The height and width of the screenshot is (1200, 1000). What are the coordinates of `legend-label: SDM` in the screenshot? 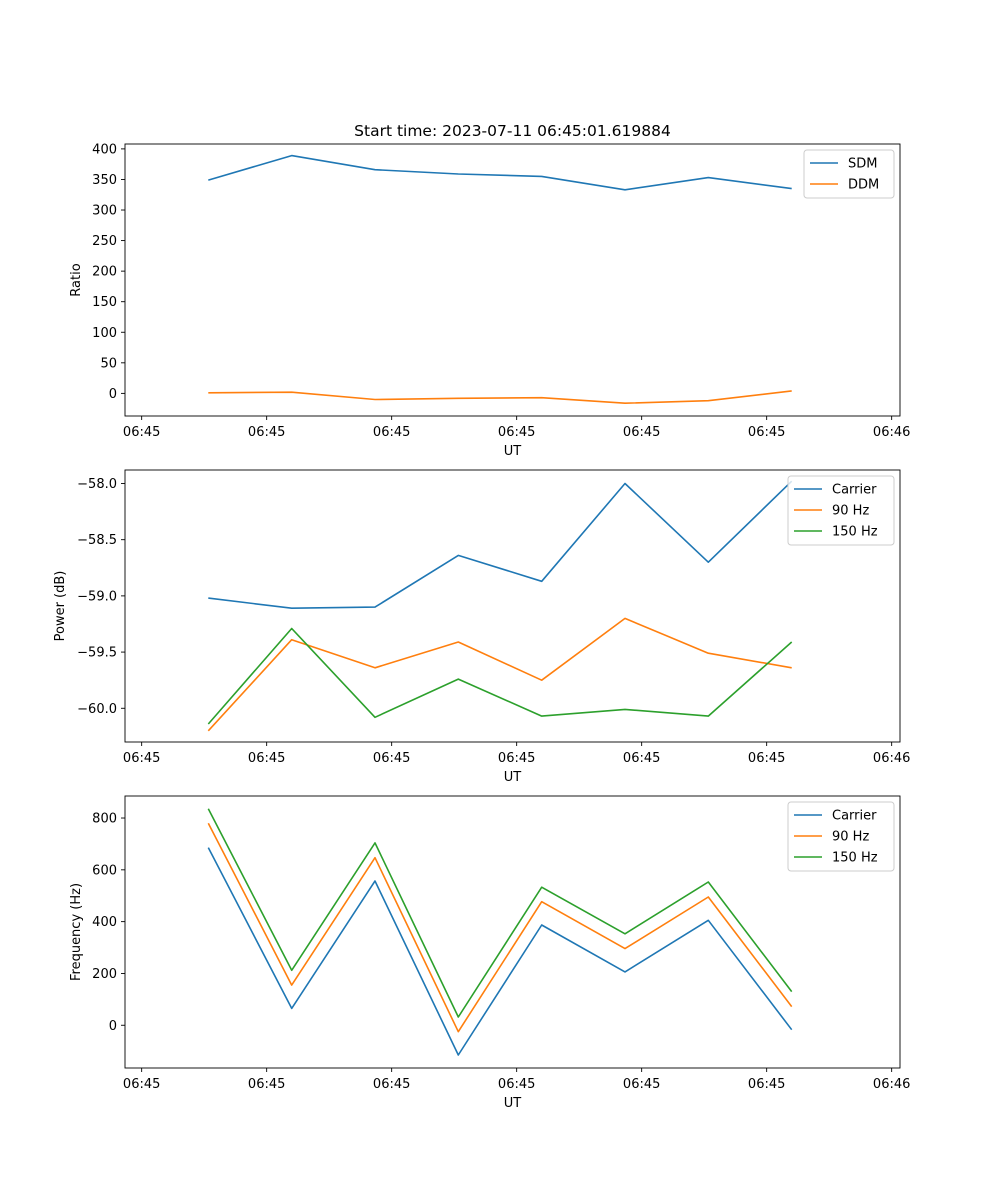 It's located at (862, 164).